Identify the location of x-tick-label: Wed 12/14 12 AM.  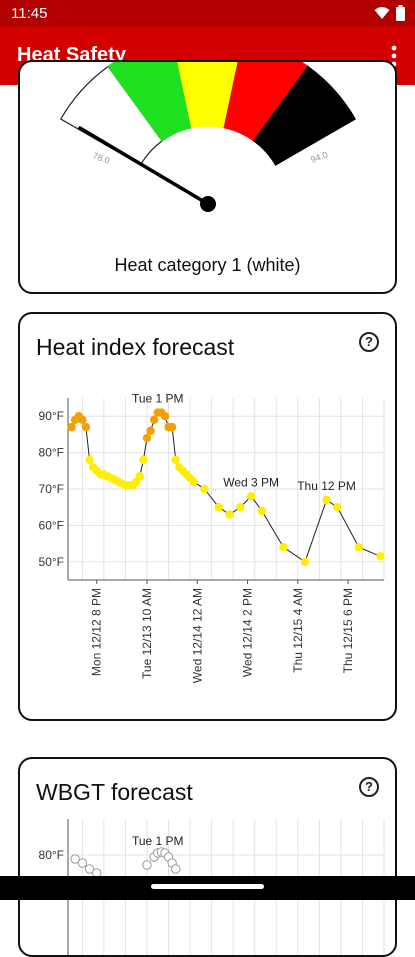
(197, 635).